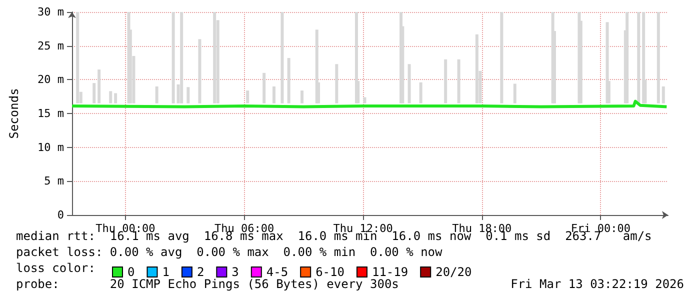  I want to click on legend-label: 4-5, so click(277, 272).